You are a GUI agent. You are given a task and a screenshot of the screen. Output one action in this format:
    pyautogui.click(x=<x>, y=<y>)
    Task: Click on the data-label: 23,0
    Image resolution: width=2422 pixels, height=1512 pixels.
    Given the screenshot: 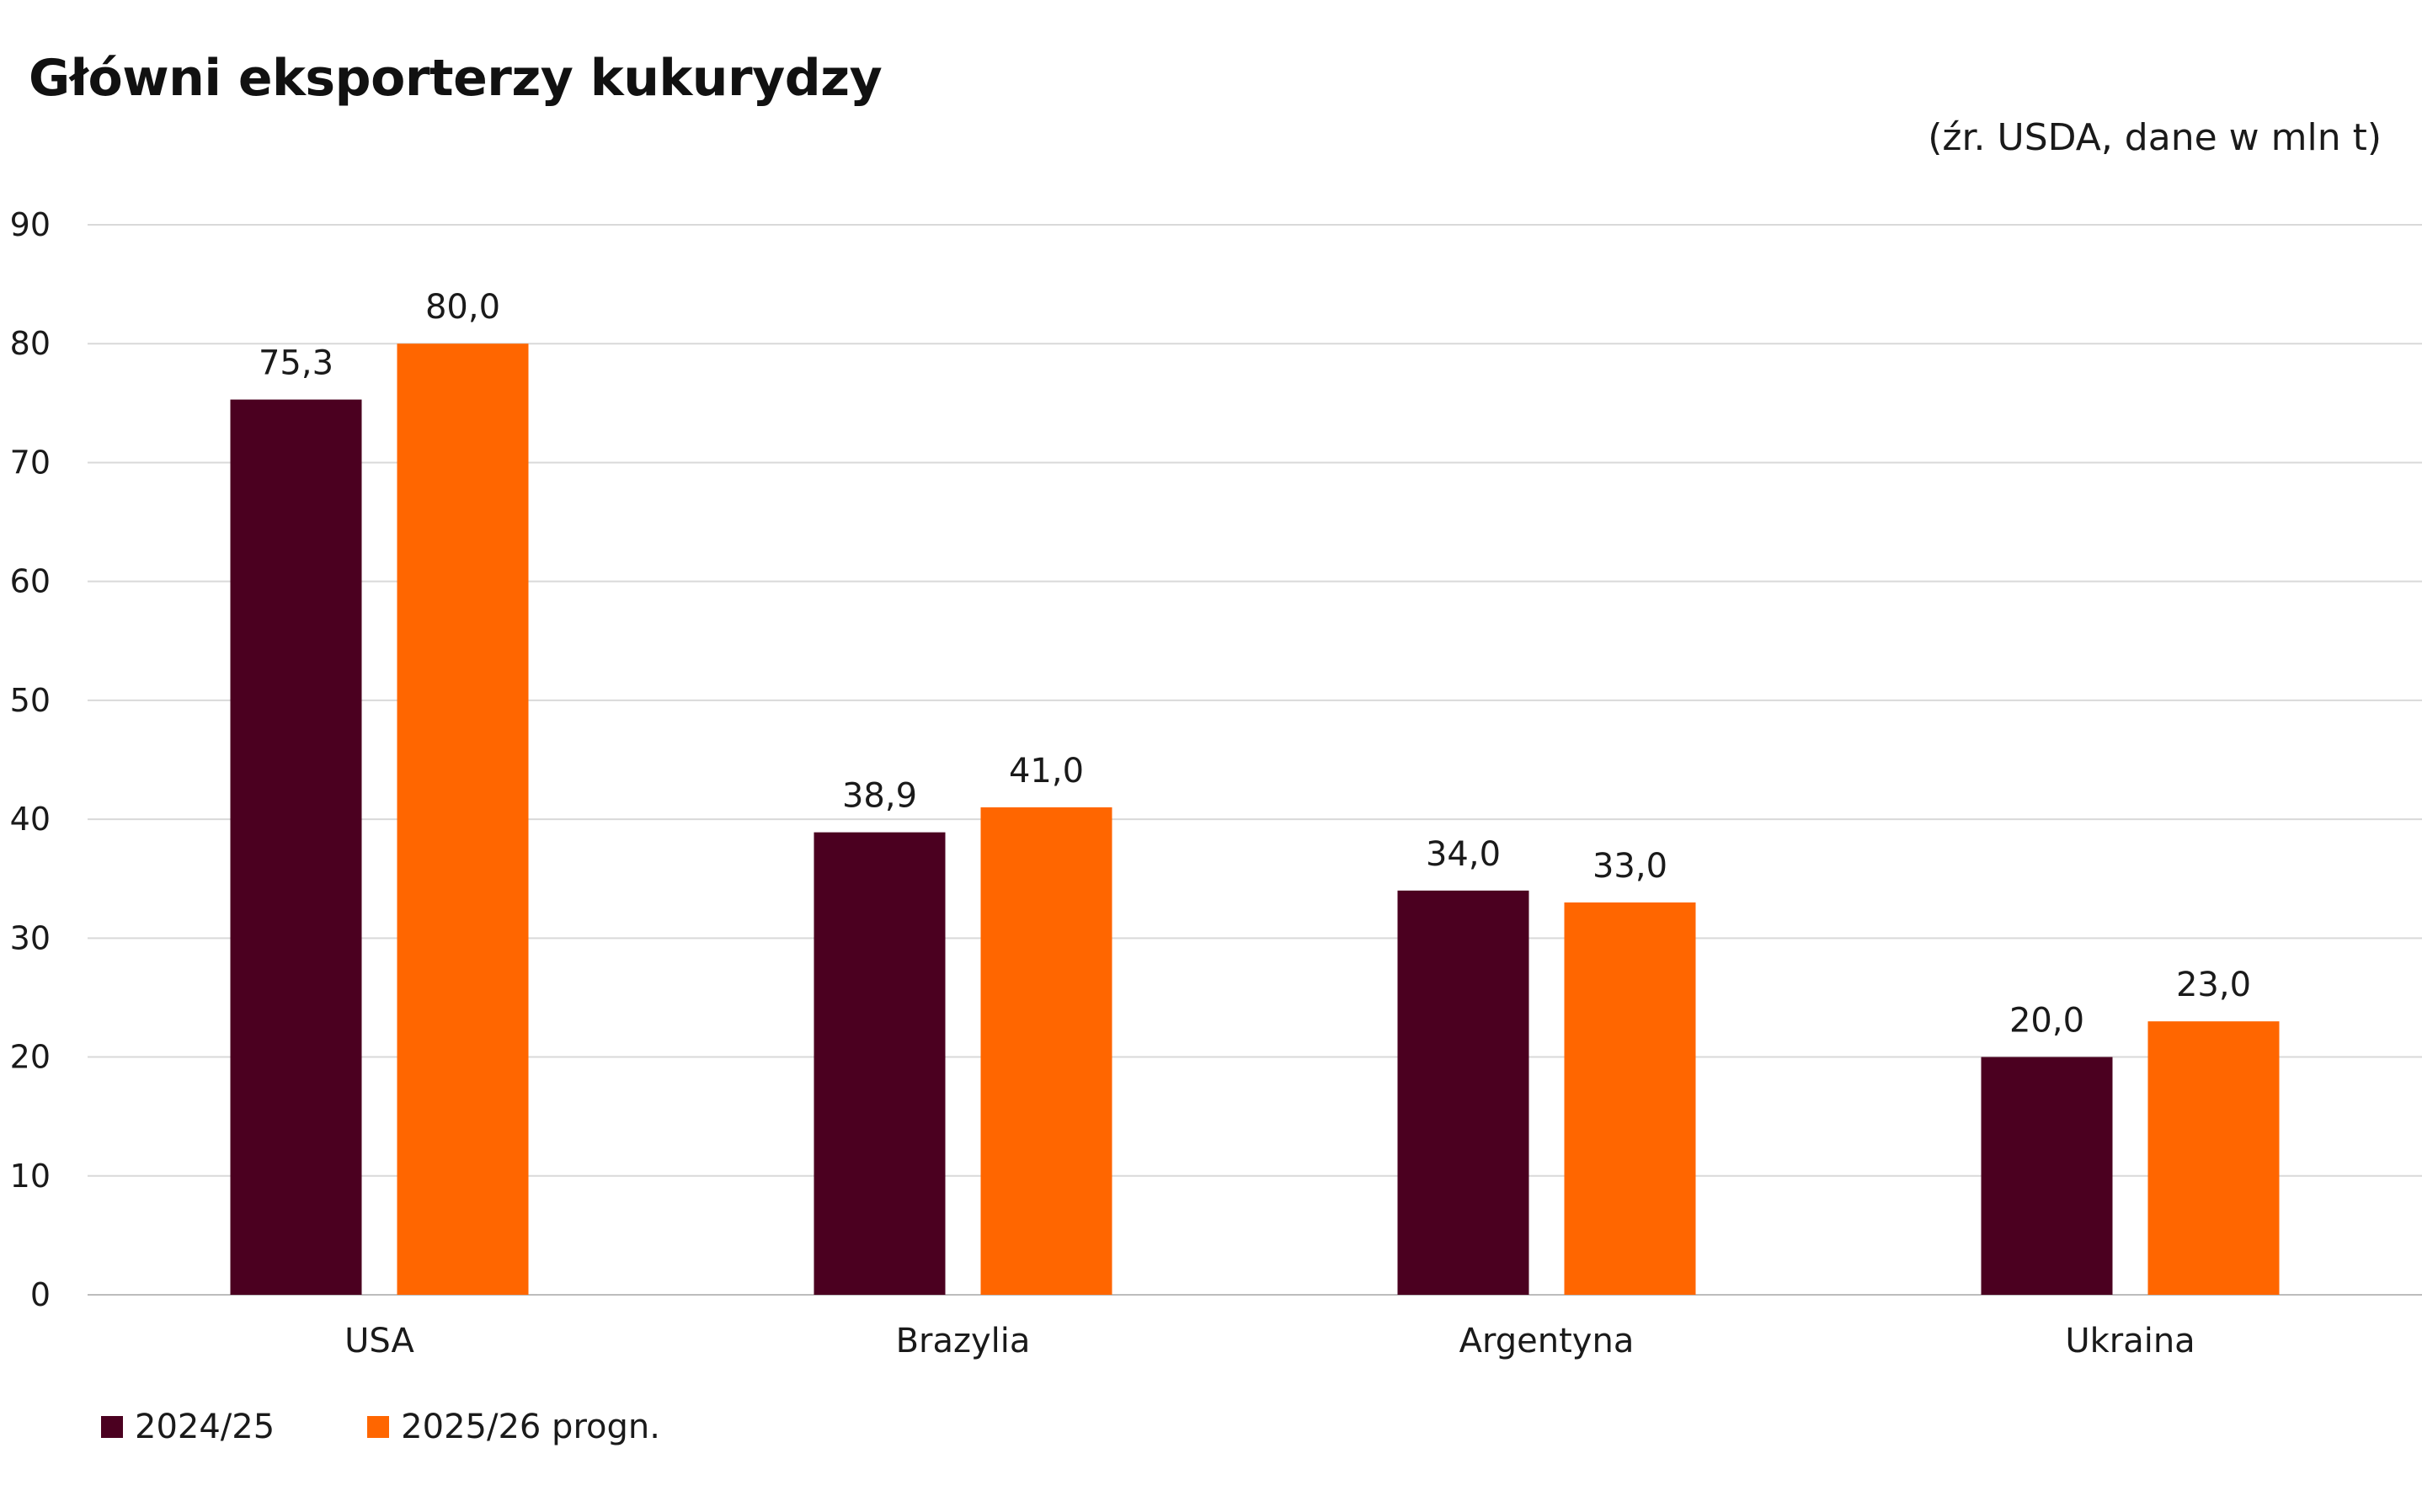 What is the action you would take?
    pyautogui.click(x=2214, y=985)
    